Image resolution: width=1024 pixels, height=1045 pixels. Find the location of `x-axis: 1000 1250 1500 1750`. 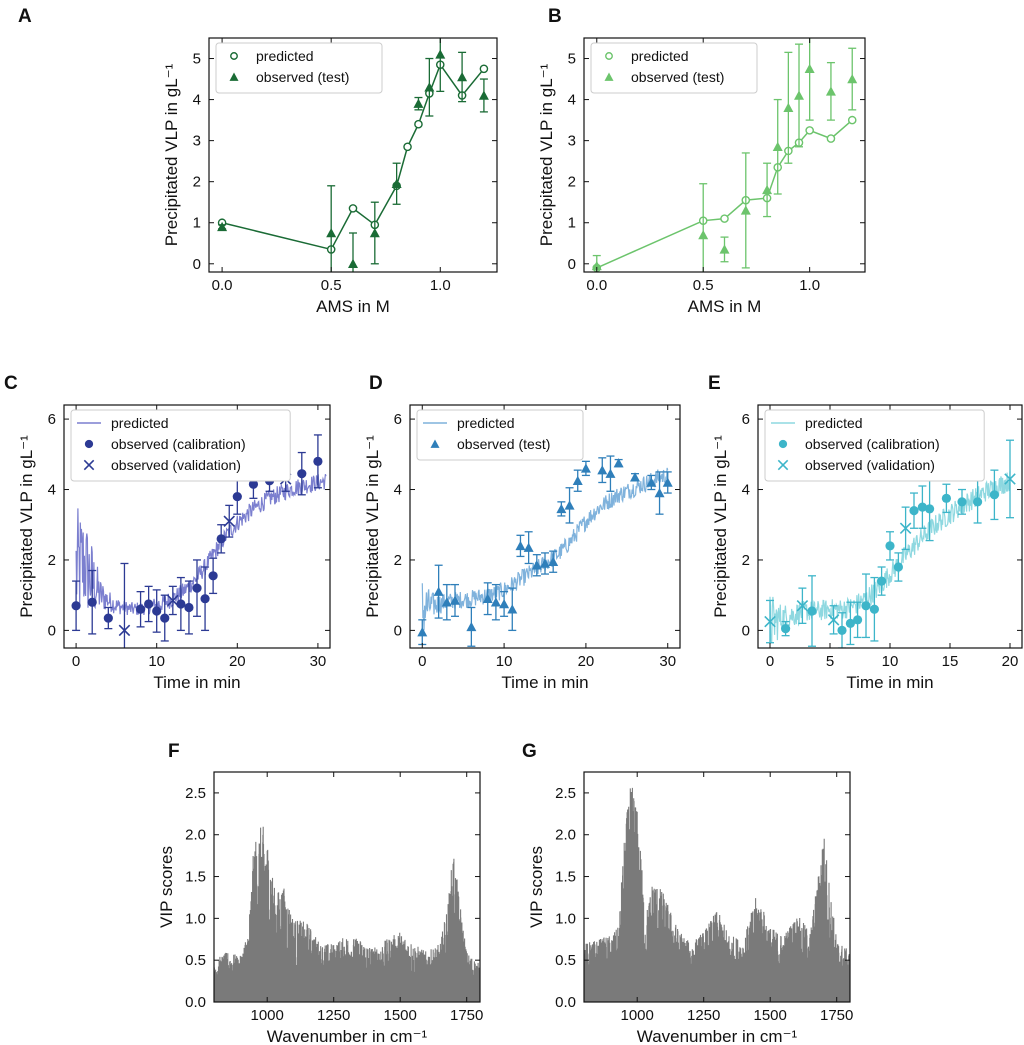

x-axis: 1000 1250 1500 1750 is located at coordinates (737, 898).